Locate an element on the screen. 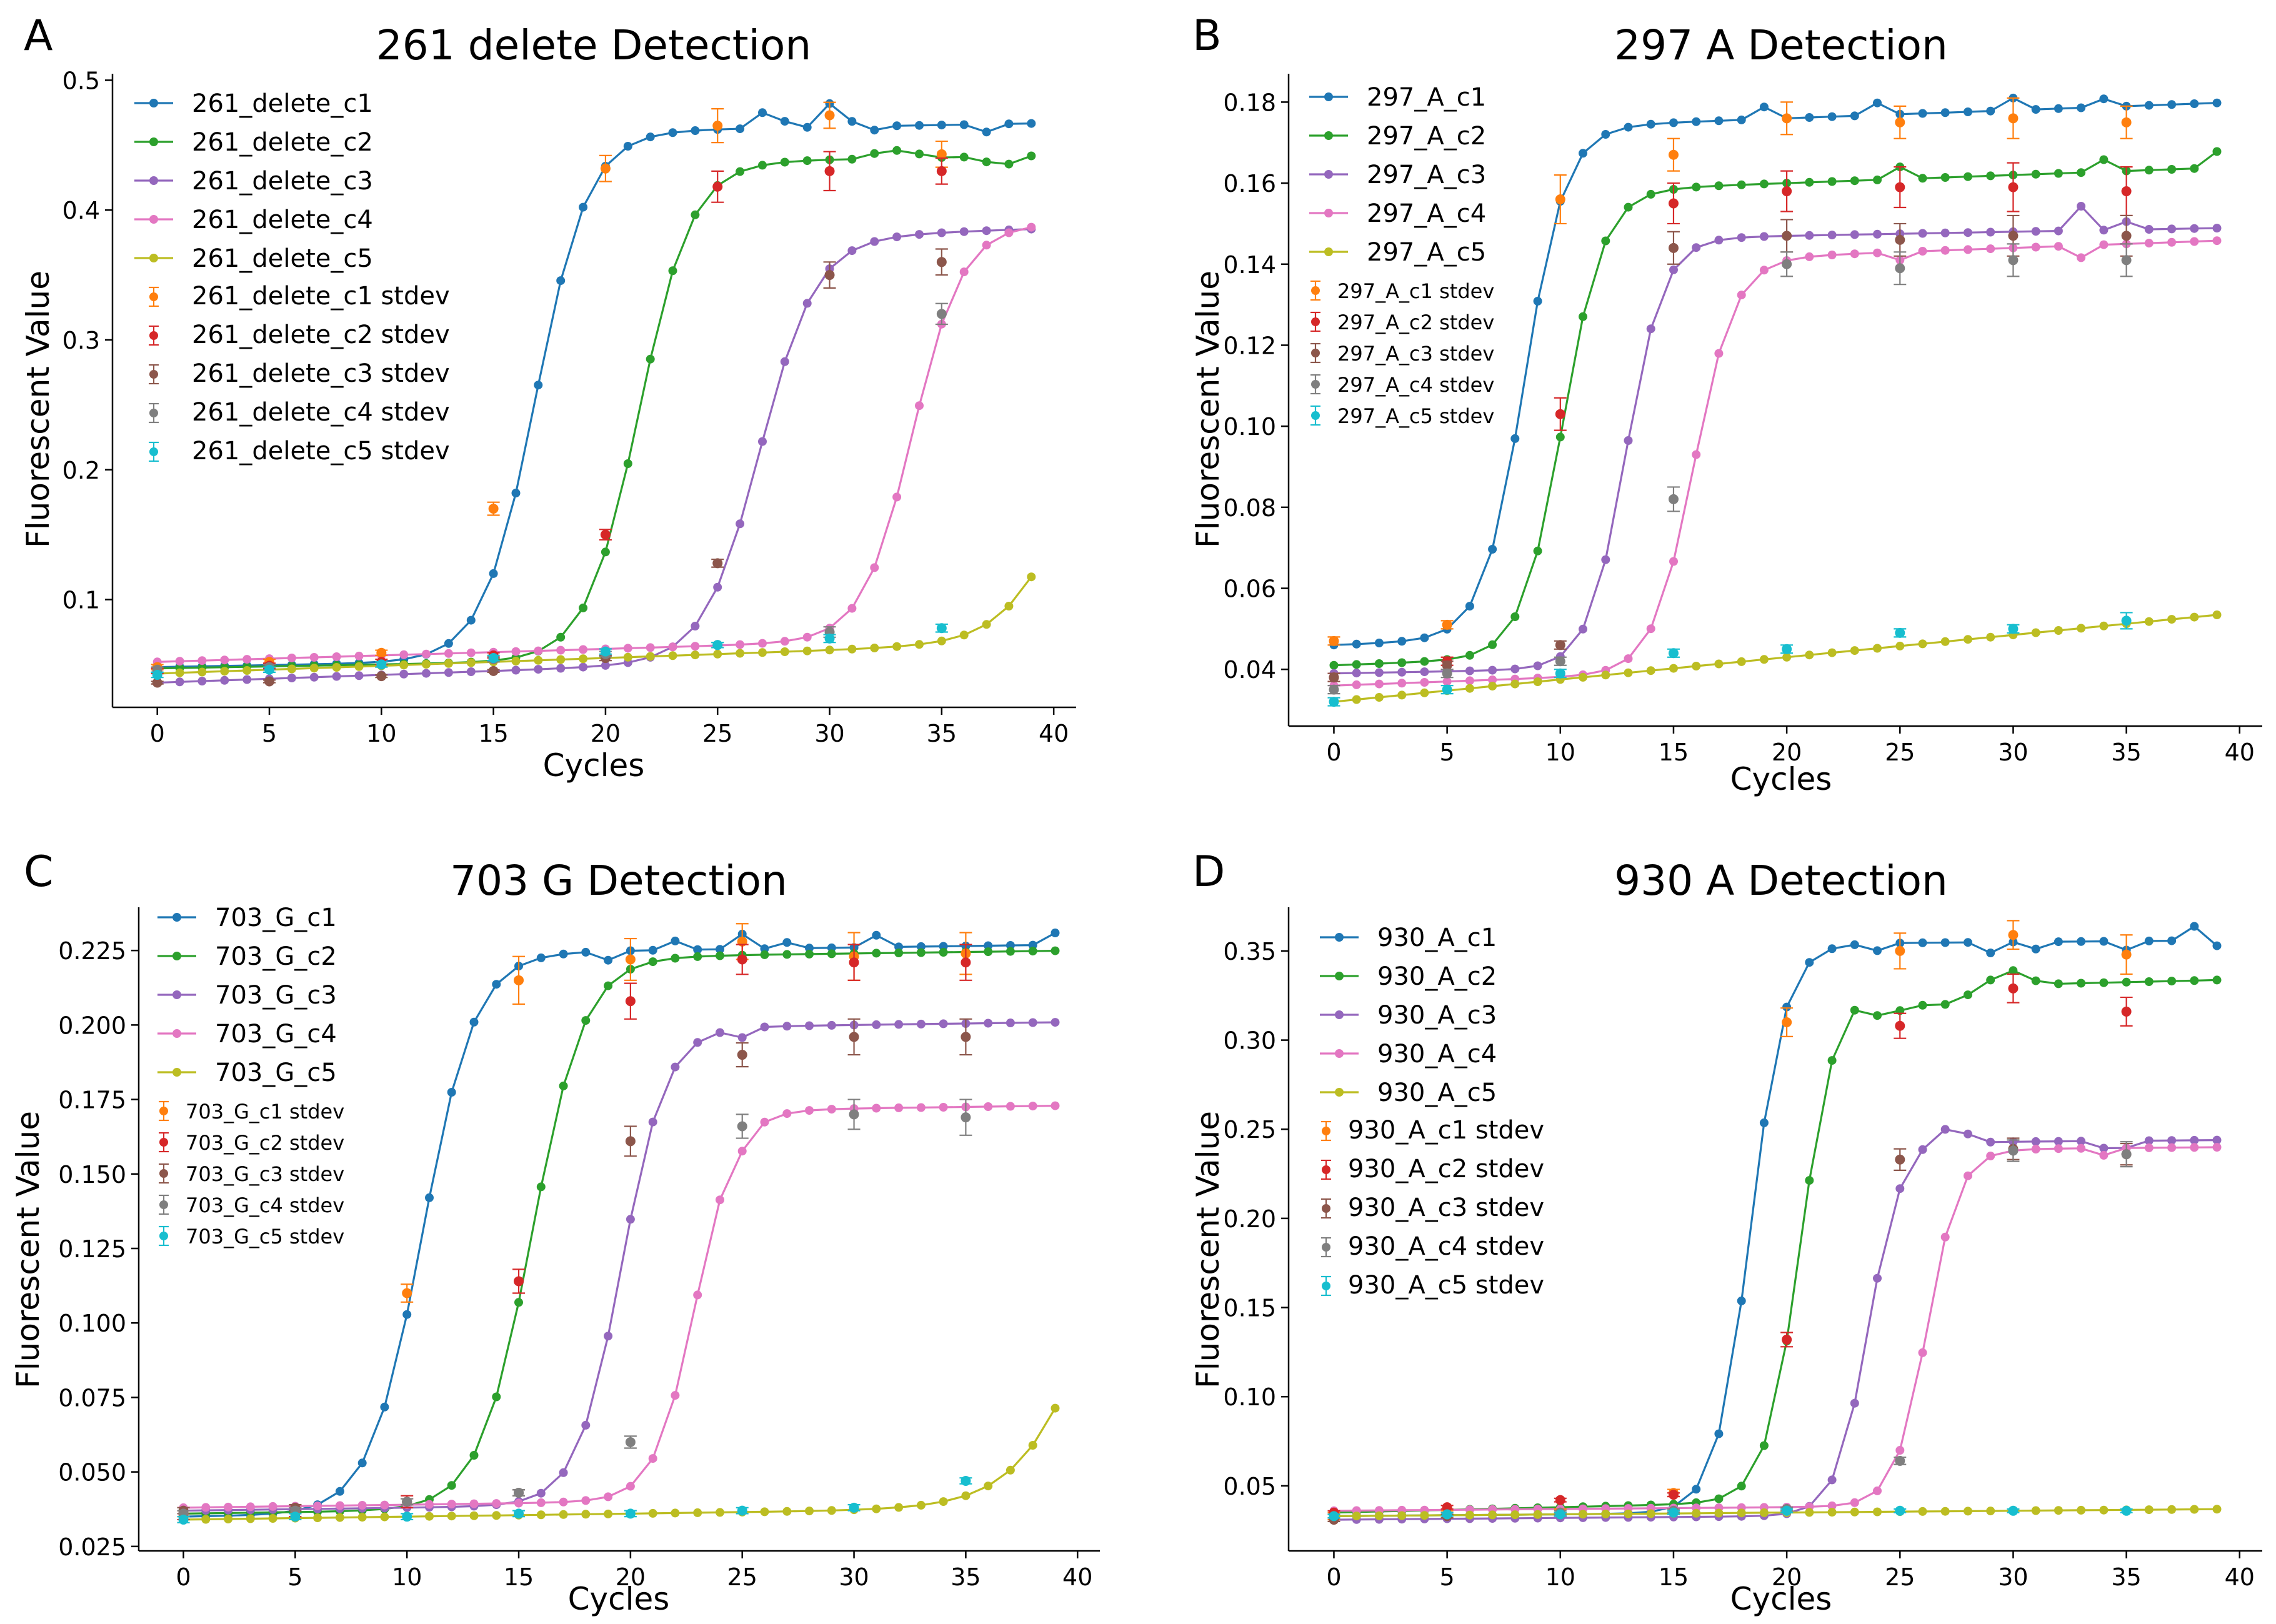 The height and width of the screenshot is (1624, 2276). legend-label: 930_A_c3 is located at coordinates (1437, 1015).